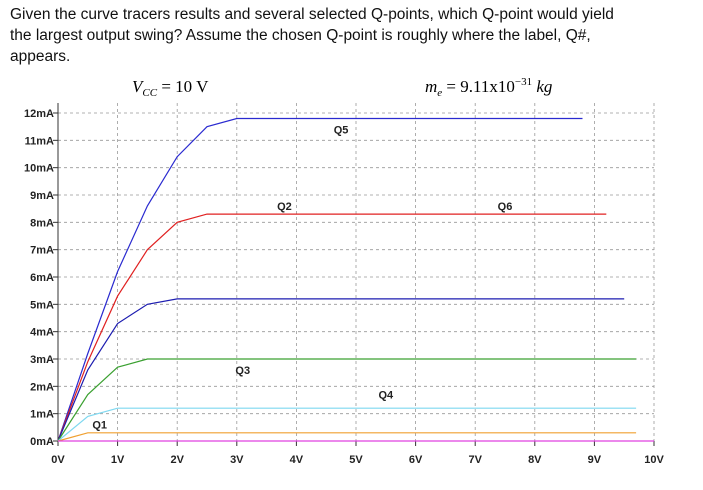 The image size is (703, 490). What do you see at coordinates (42, 278) in the screenshot?
I see `y-tick-label: 6mA` at bounding box center [42, 278].